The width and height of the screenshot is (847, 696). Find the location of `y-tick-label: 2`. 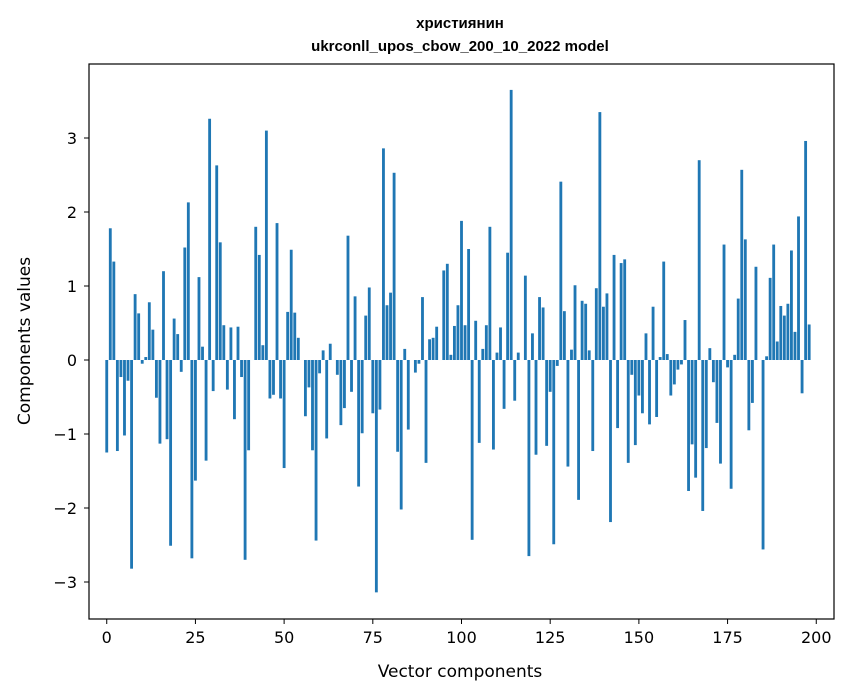

y-tick-label: 2 is located at coordinates (72, 212).